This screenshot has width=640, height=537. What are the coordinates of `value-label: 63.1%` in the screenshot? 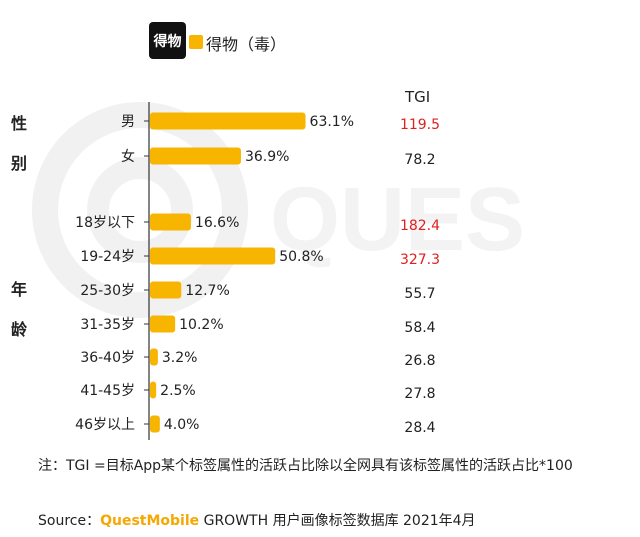 It's located at (332, 122).